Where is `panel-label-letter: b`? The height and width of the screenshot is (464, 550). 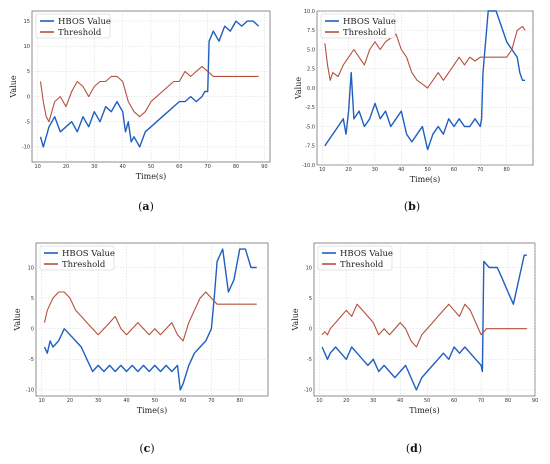
panel-label-letter: b is located at coordinates (412, 206).